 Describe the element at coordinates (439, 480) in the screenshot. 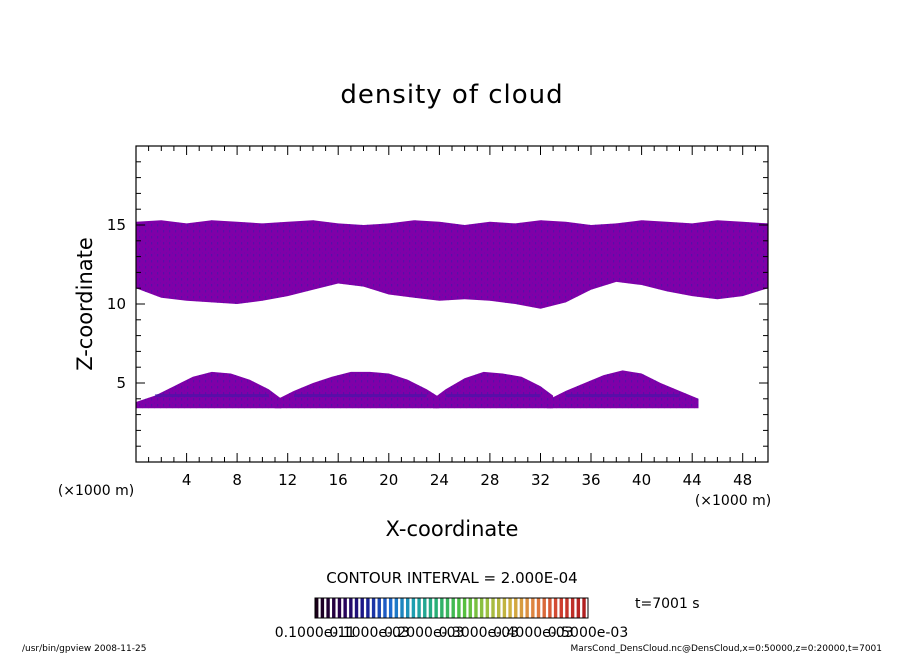

I see `x-tick-label: 24` at that location.